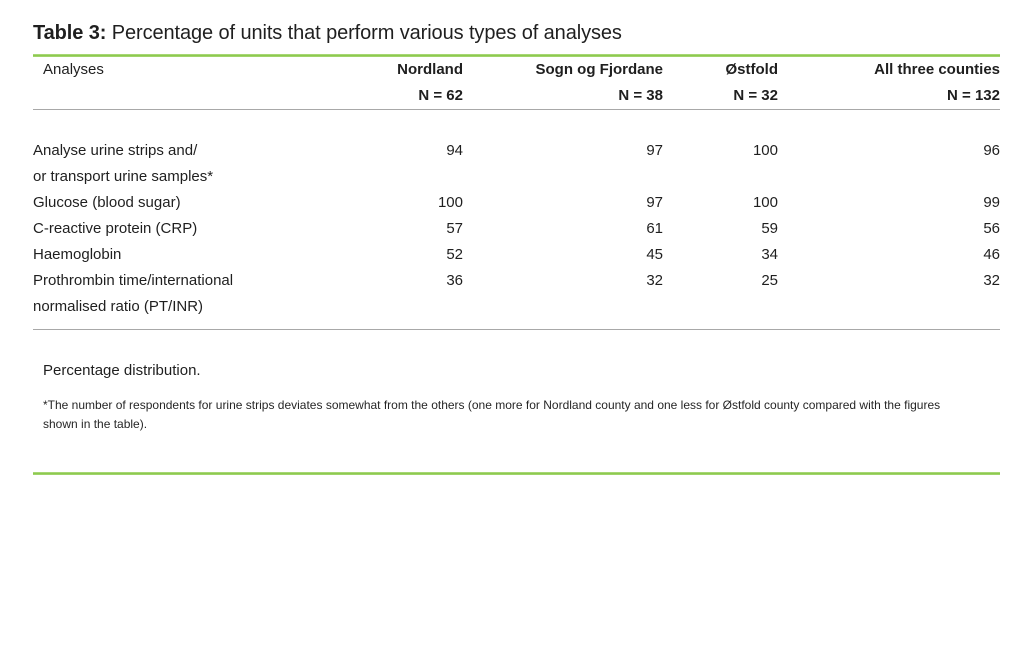  I want to click on column-header-all-three-counties: All three counties N = 132, so click(889, 83).